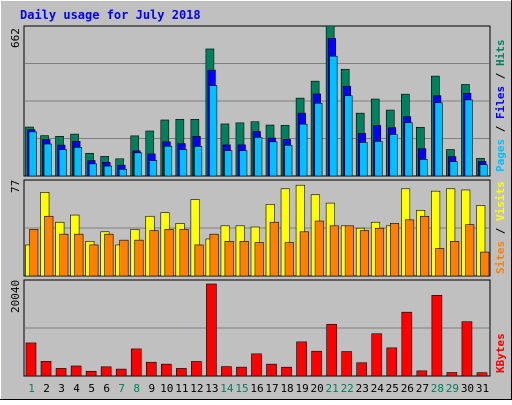  I want to click on kbytes-panel-max-label: 20040, so click(15, 296).